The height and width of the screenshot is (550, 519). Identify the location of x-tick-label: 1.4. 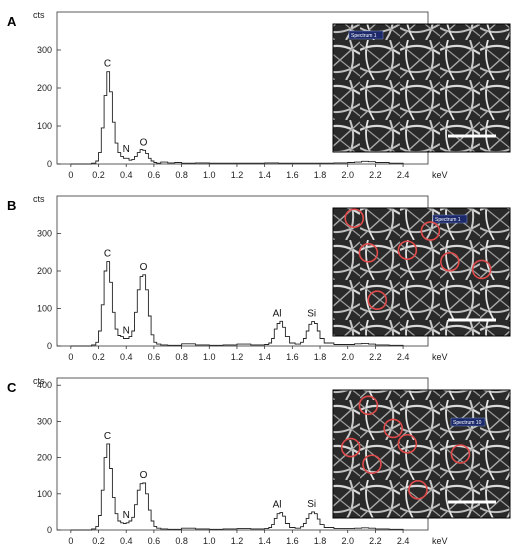
(264, 175).